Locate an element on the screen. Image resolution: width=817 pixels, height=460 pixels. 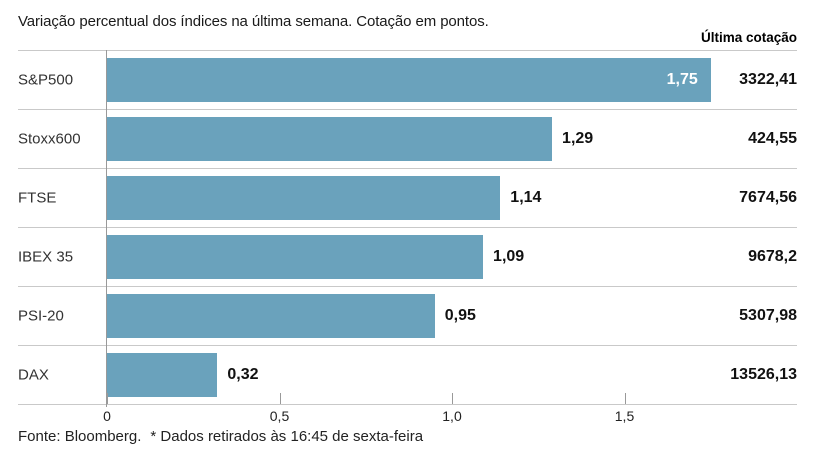
category-label: IBEX 35 is located at coordinates (46, 257).